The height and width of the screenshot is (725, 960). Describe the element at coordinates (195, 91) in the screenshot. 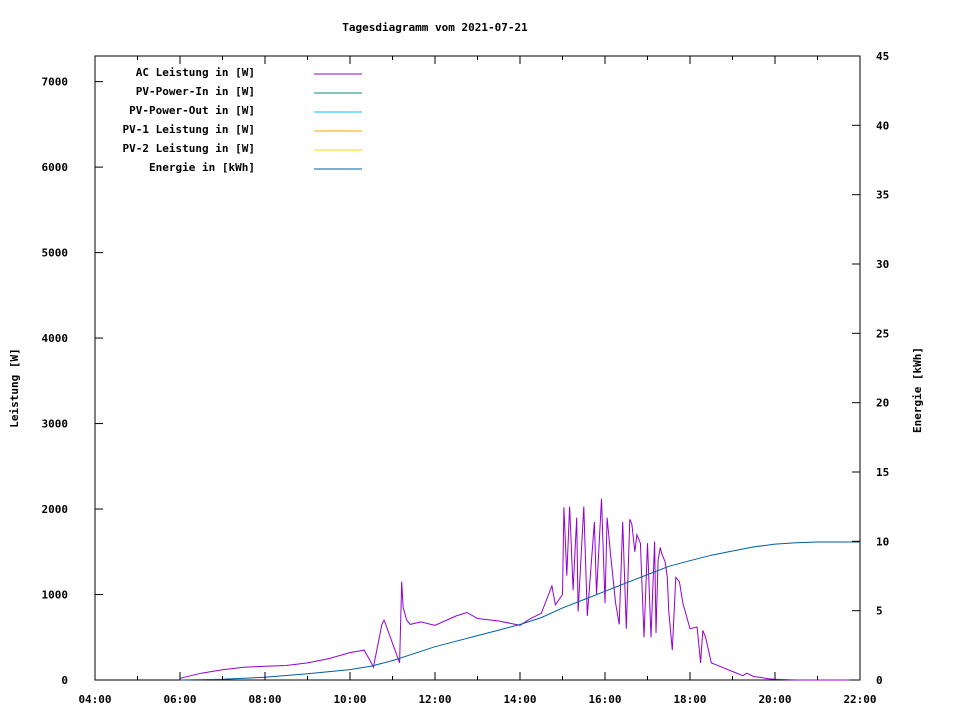

I see `legend-label: PV-Power-In in [W]` at that location.